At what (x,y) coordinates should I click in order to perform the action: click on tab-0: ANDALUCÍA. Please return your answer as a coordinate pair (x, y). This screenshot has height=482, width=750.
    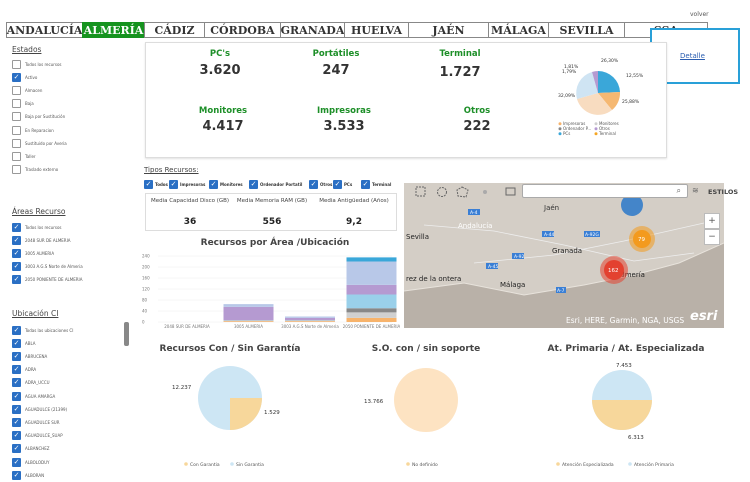
    Looking at the image, I should click on (44, 30).